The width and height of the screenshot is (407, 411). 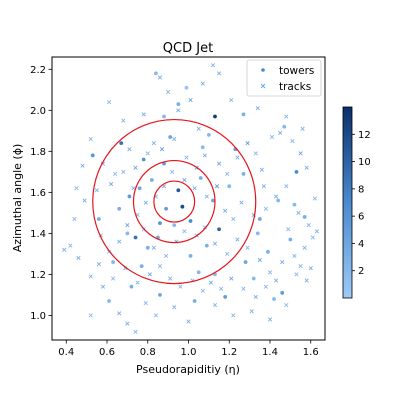 What do you see at coordinates (38, 234) in the screenshot?
I see `y-tick-label: 1.4` at bounding box center [38, 234].